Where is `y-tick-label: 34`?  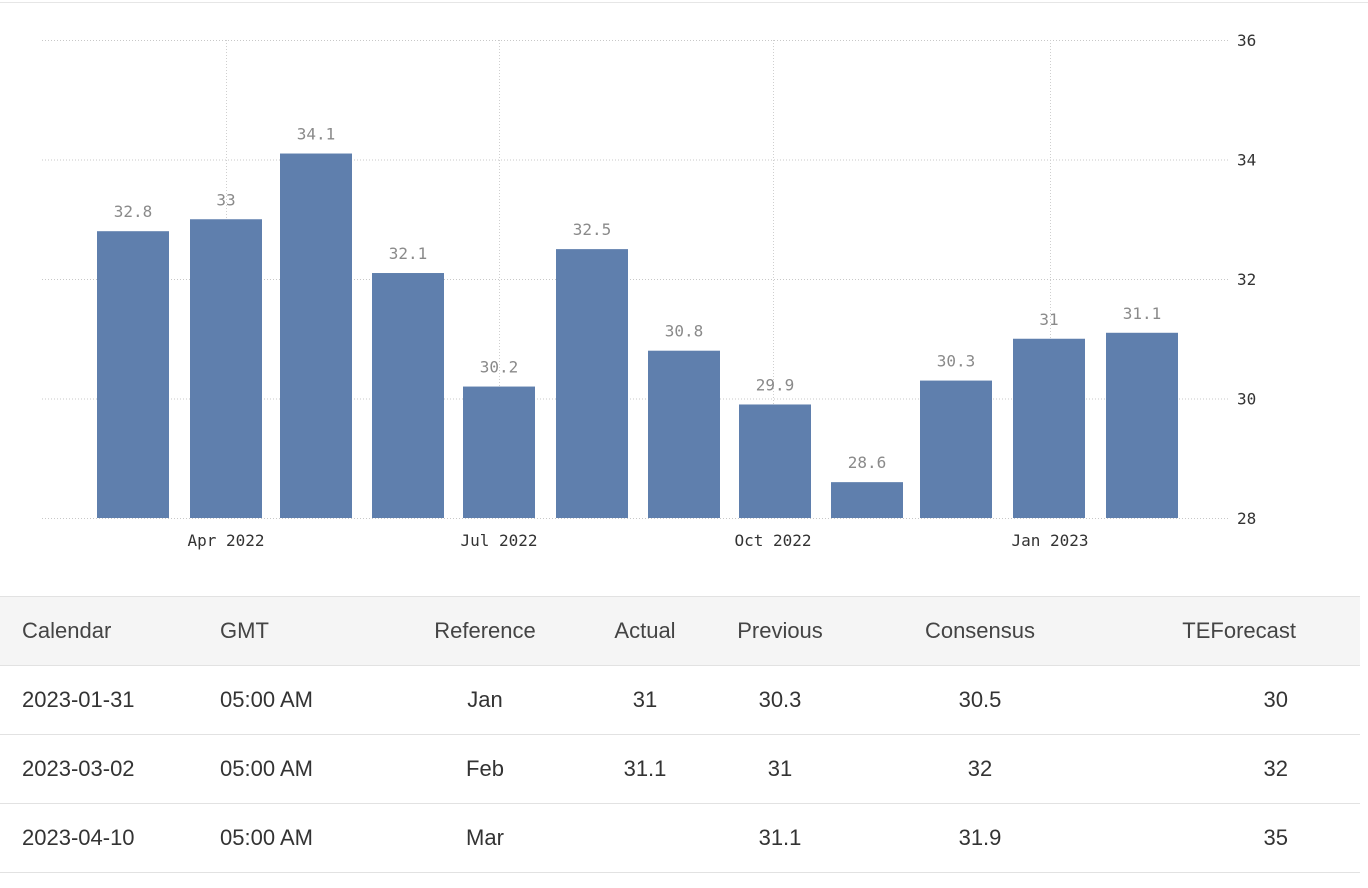
y-tick-label: 34 is located at coordinates (1246, 160).